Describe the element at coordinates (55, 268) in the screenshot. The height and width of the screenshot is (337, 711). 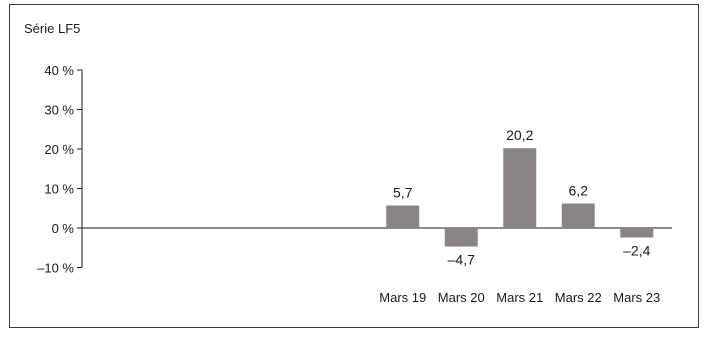
I see `y-tick-label: –10 %` at that location.